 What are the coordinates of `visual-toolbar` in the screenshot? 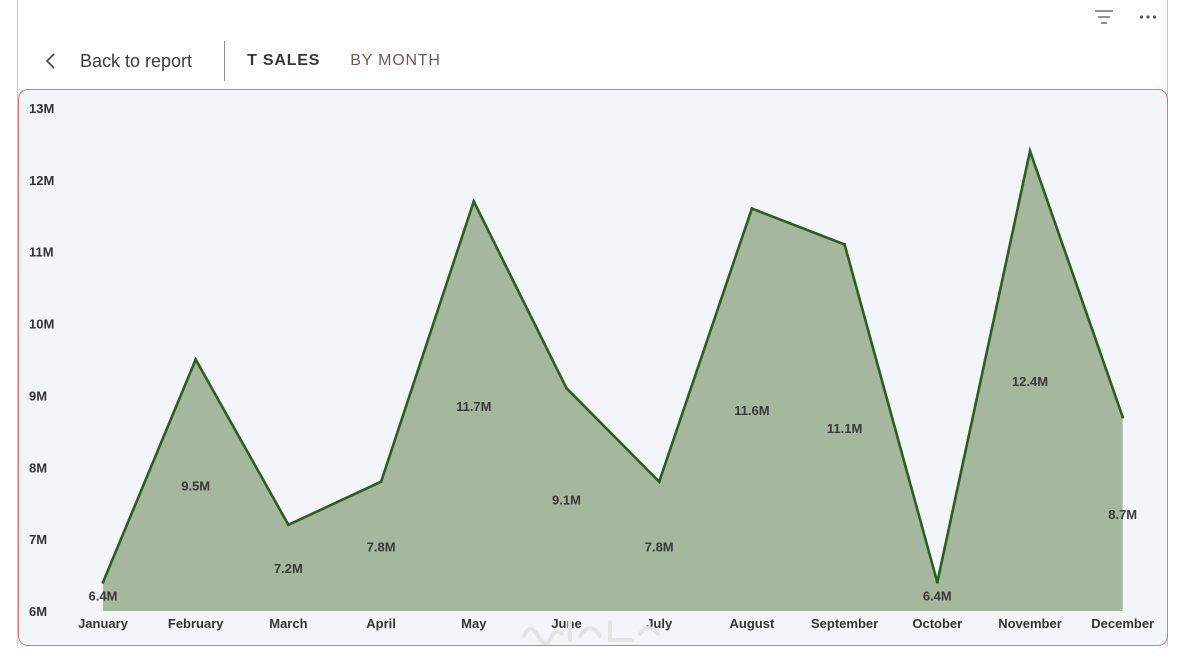 It's located at (1126, 17).